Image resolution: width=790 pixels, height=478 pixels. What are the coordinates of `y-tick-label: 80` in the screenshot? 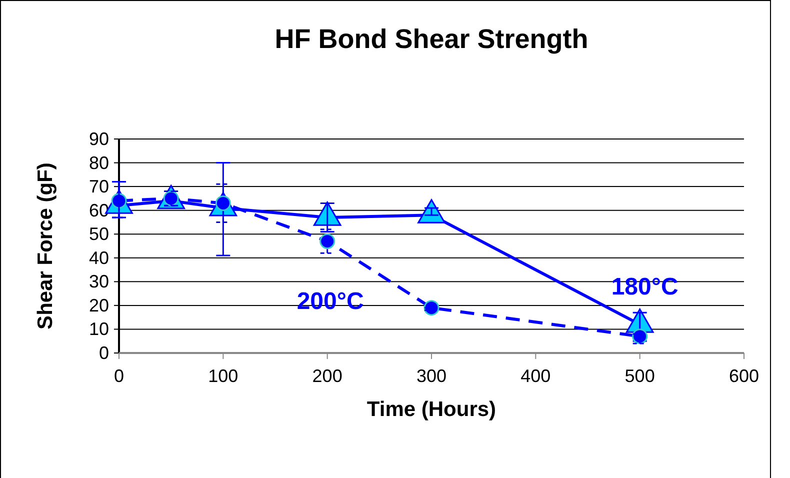 It's located at (98, 162).